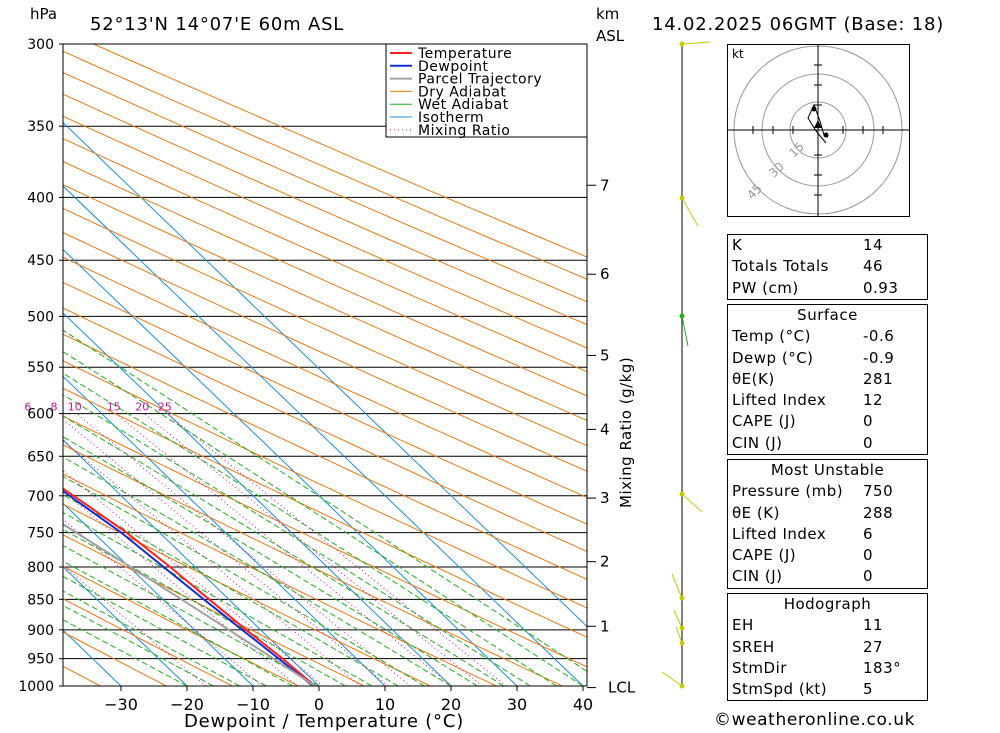  I want to click on location-title: 52°13'N 14°07'E 60m ASL, so click(217, 24).